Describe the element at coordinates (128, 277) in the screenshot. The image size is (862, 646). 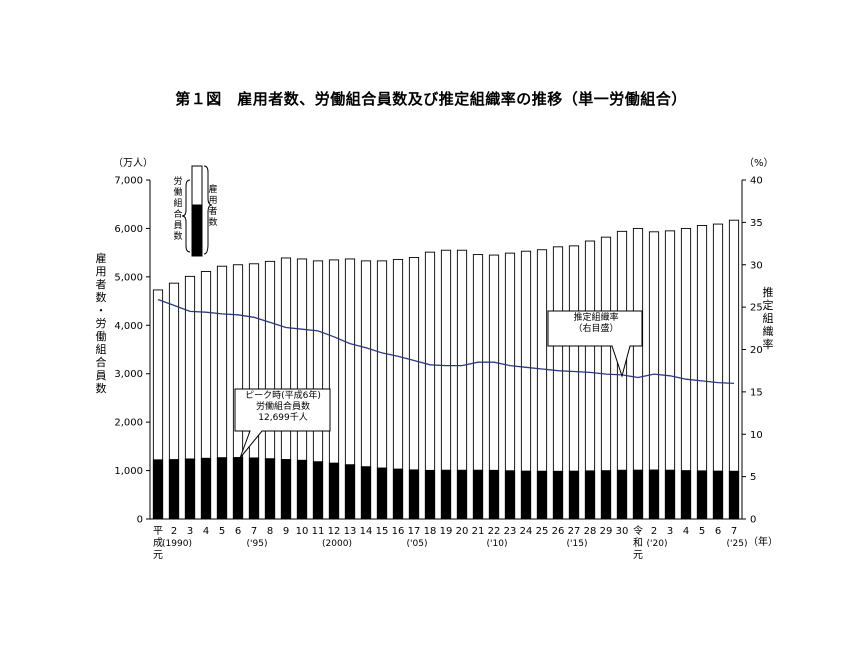
I see `left-tick-label: 5,000` at that location.